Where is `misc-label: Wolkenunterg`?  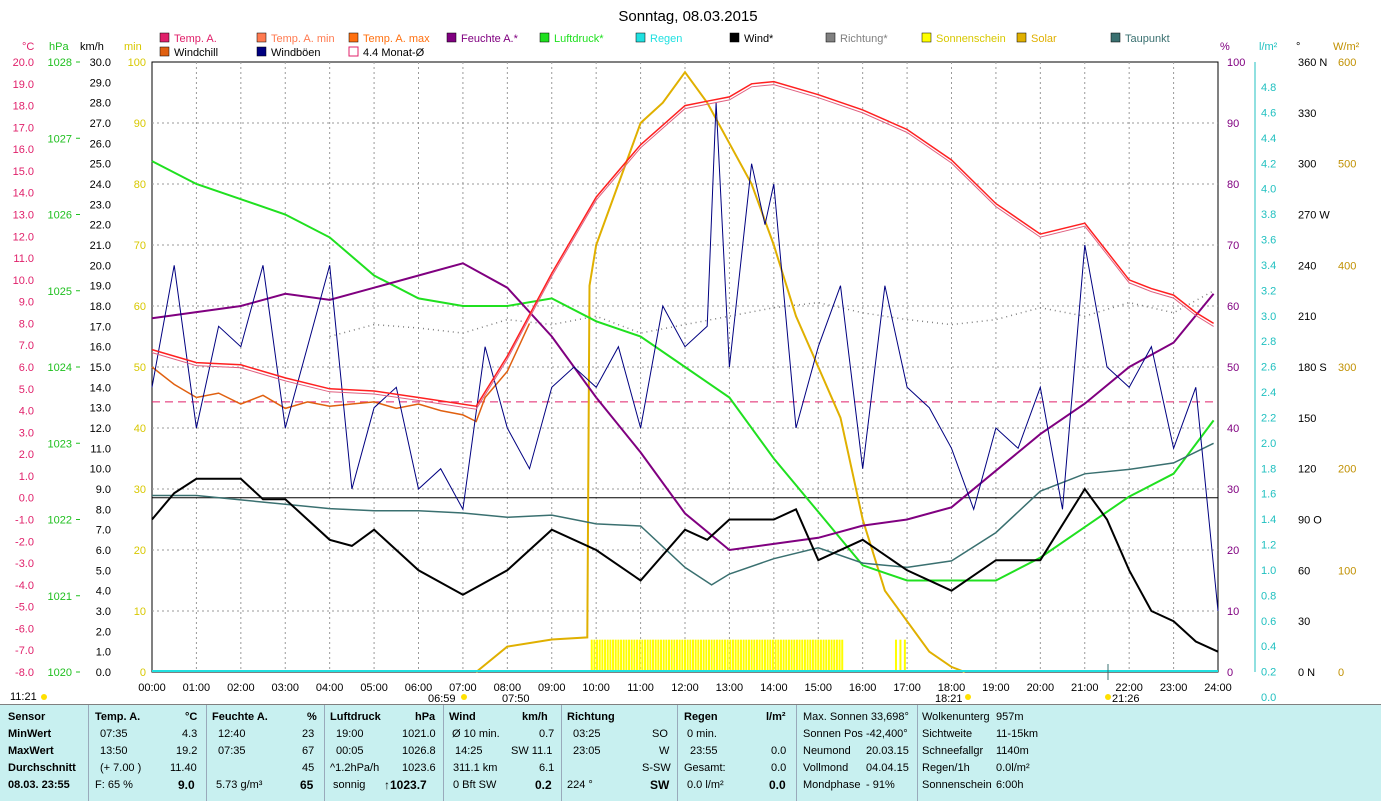
misc-label: Wolkenunterg is located at coordinates (956, 717).